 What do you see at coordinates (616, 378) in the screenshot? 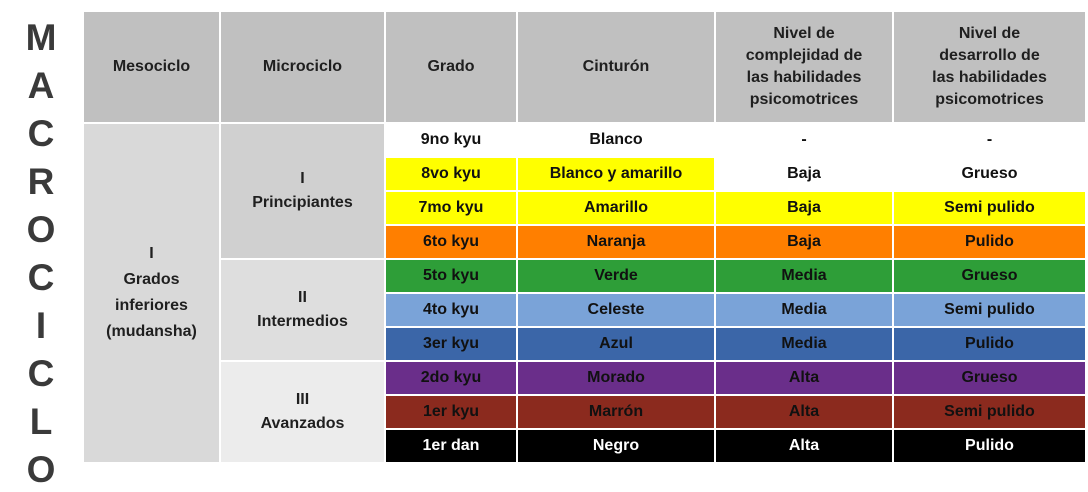
I see `cinturon-cell: Morado` at bounding box center [616, 378].